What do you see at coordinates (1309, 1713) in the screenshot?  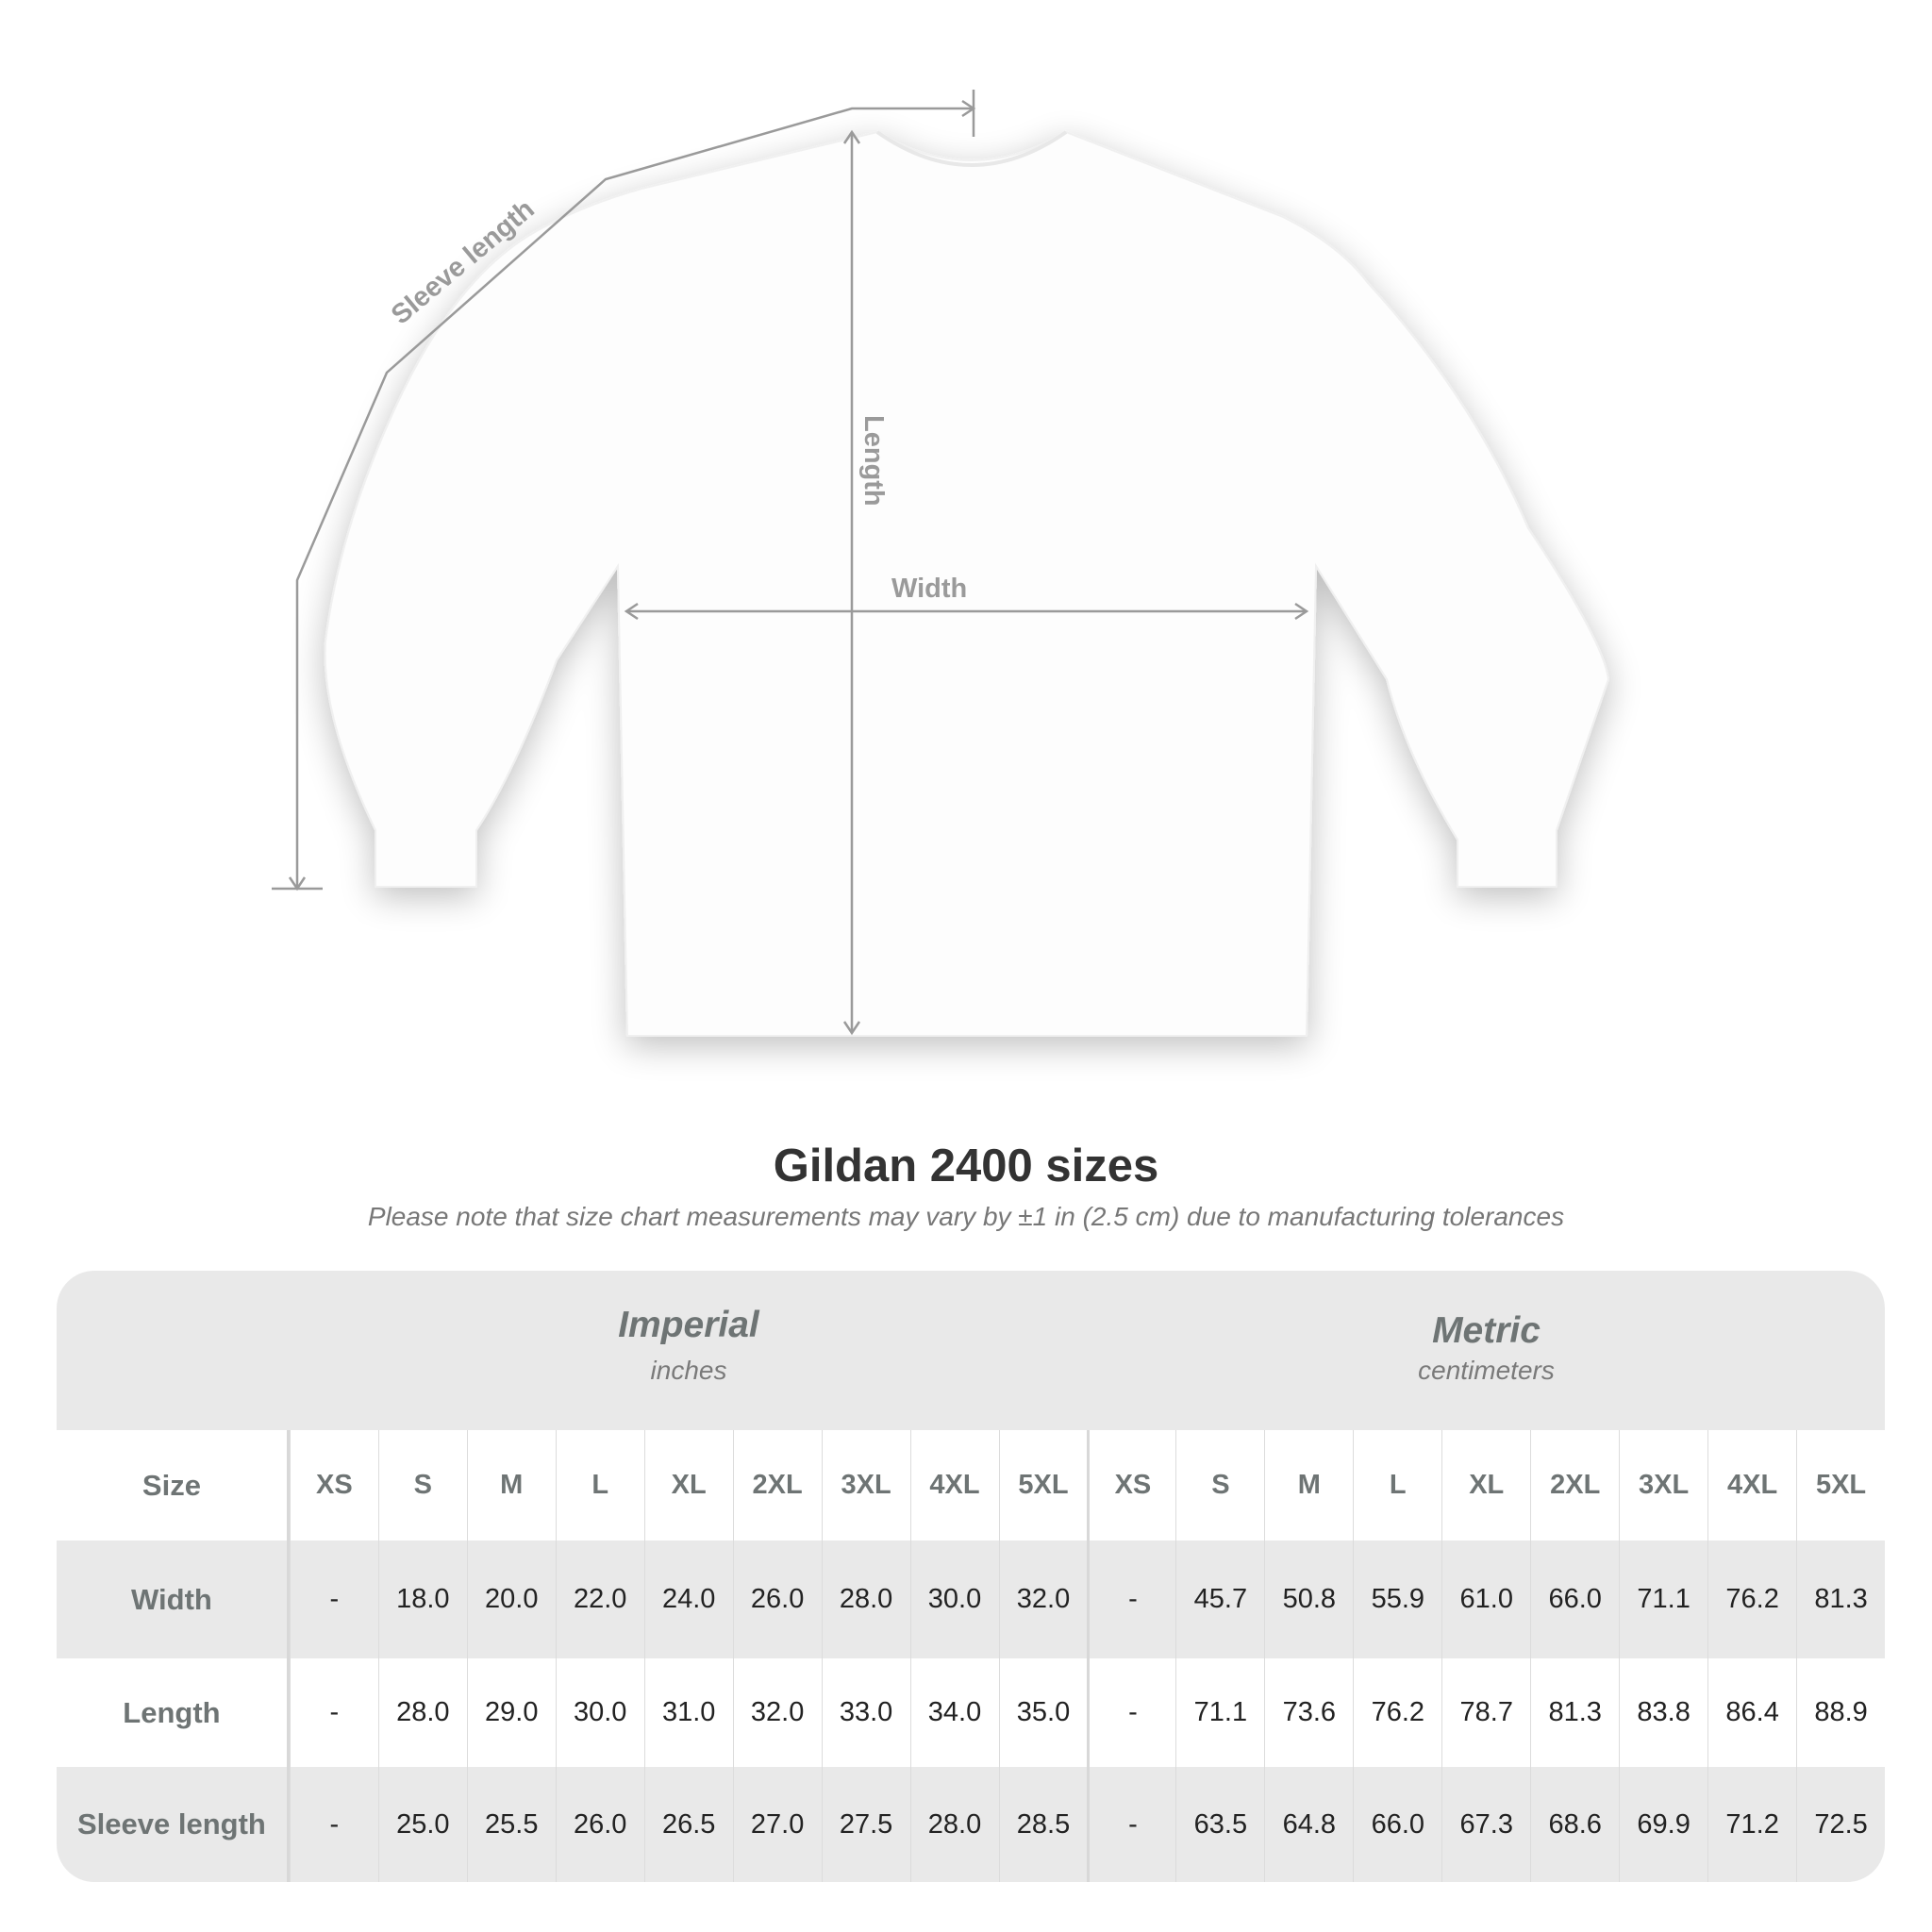 I see `value-cell: 73.6` at bounding box center [1309, 1713].